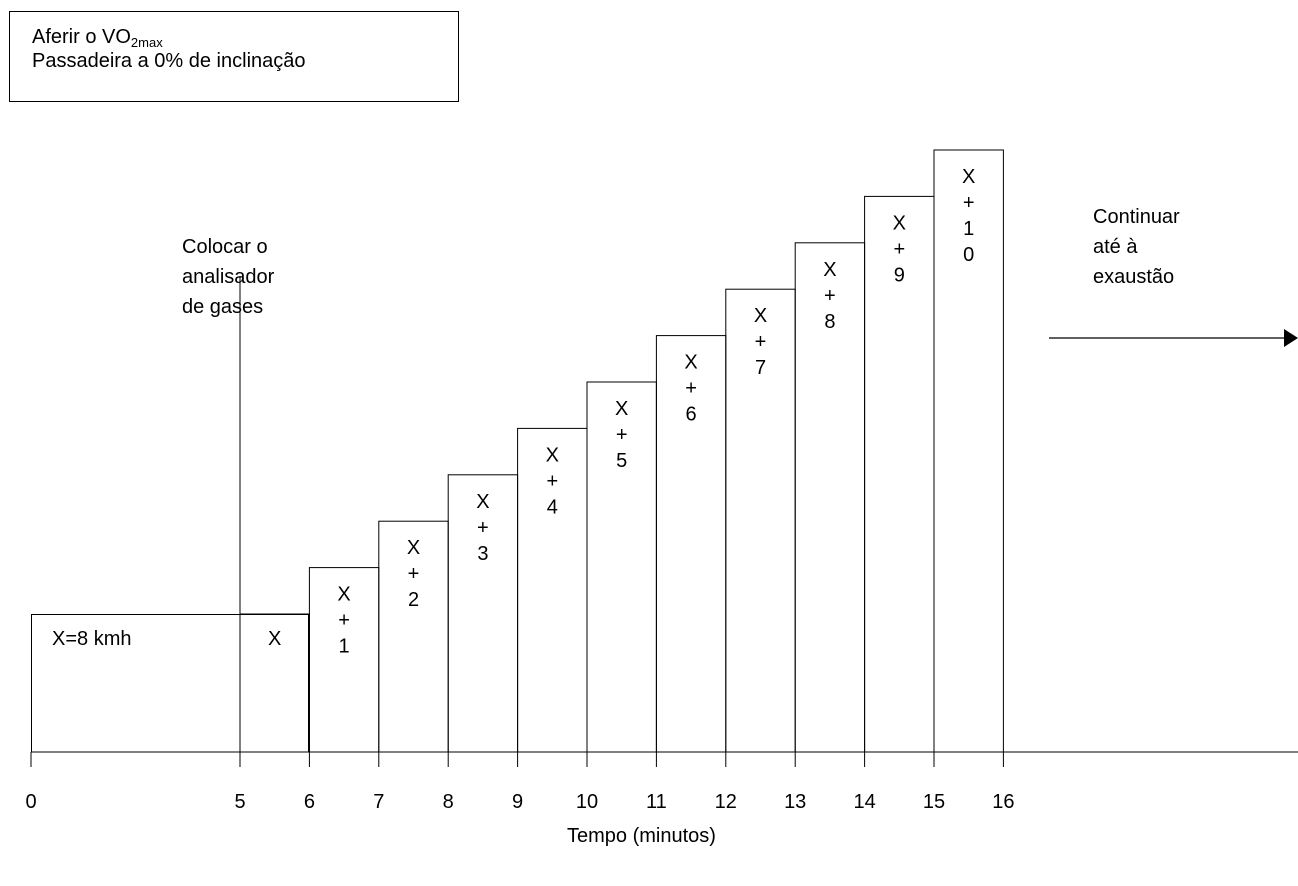  Describe the element at coordinates (91, 639) in the screenshot. I see `warmup-stage-label: X=8 kmh` at that location.